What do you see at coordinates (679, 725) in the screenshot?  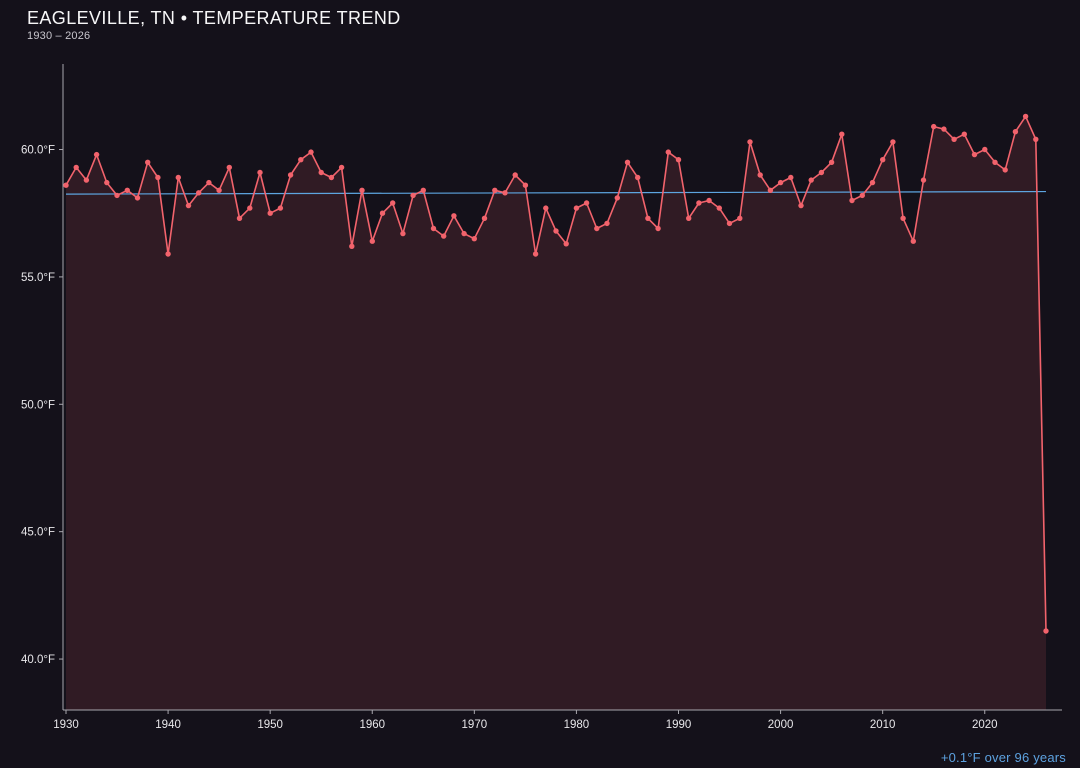 I see `x-axis-label: 1990` at bounding box center [679, 725].